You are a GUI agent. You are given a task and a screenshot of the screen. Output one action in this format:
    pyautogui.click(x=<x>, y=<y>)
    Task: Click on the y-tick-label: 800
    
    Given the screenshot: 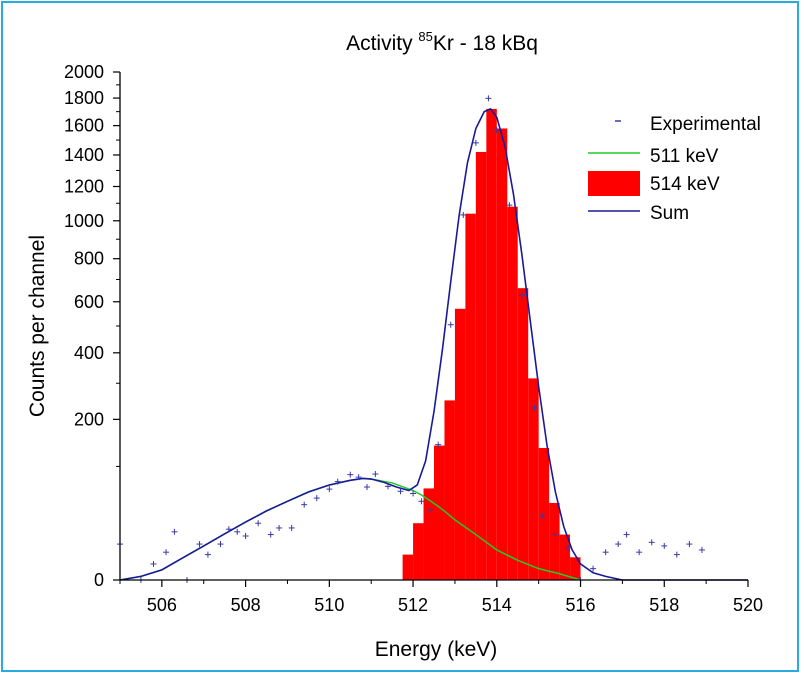 What is the action you would take?
    pyautogui.click(x=89, y=259)
    